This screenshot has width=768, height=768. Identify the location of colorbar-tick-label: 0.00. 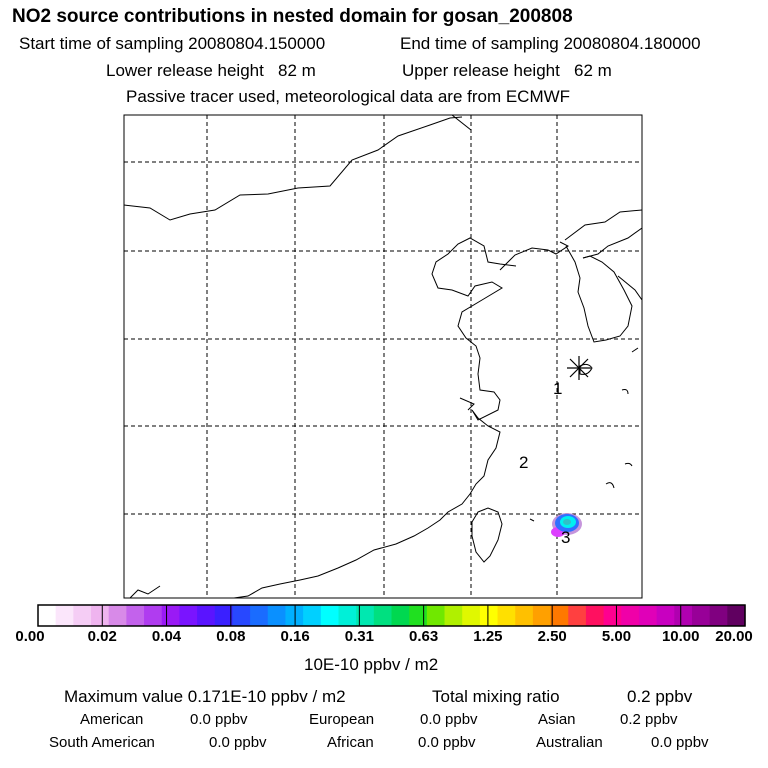
(30, 636).